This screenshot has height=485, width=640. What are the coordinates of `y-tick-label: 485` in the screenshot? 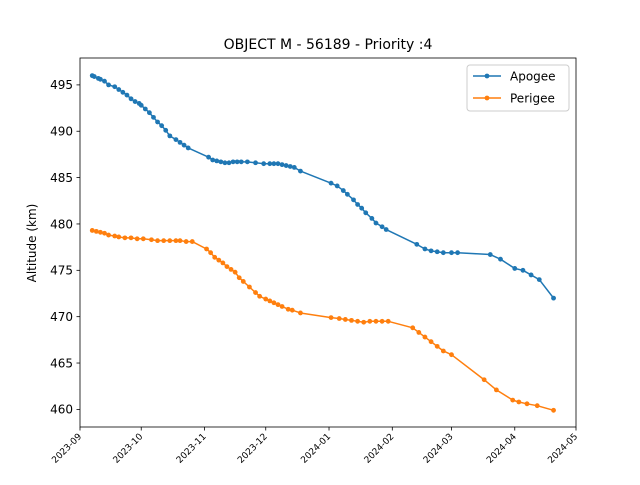 It's located at (61, 178).